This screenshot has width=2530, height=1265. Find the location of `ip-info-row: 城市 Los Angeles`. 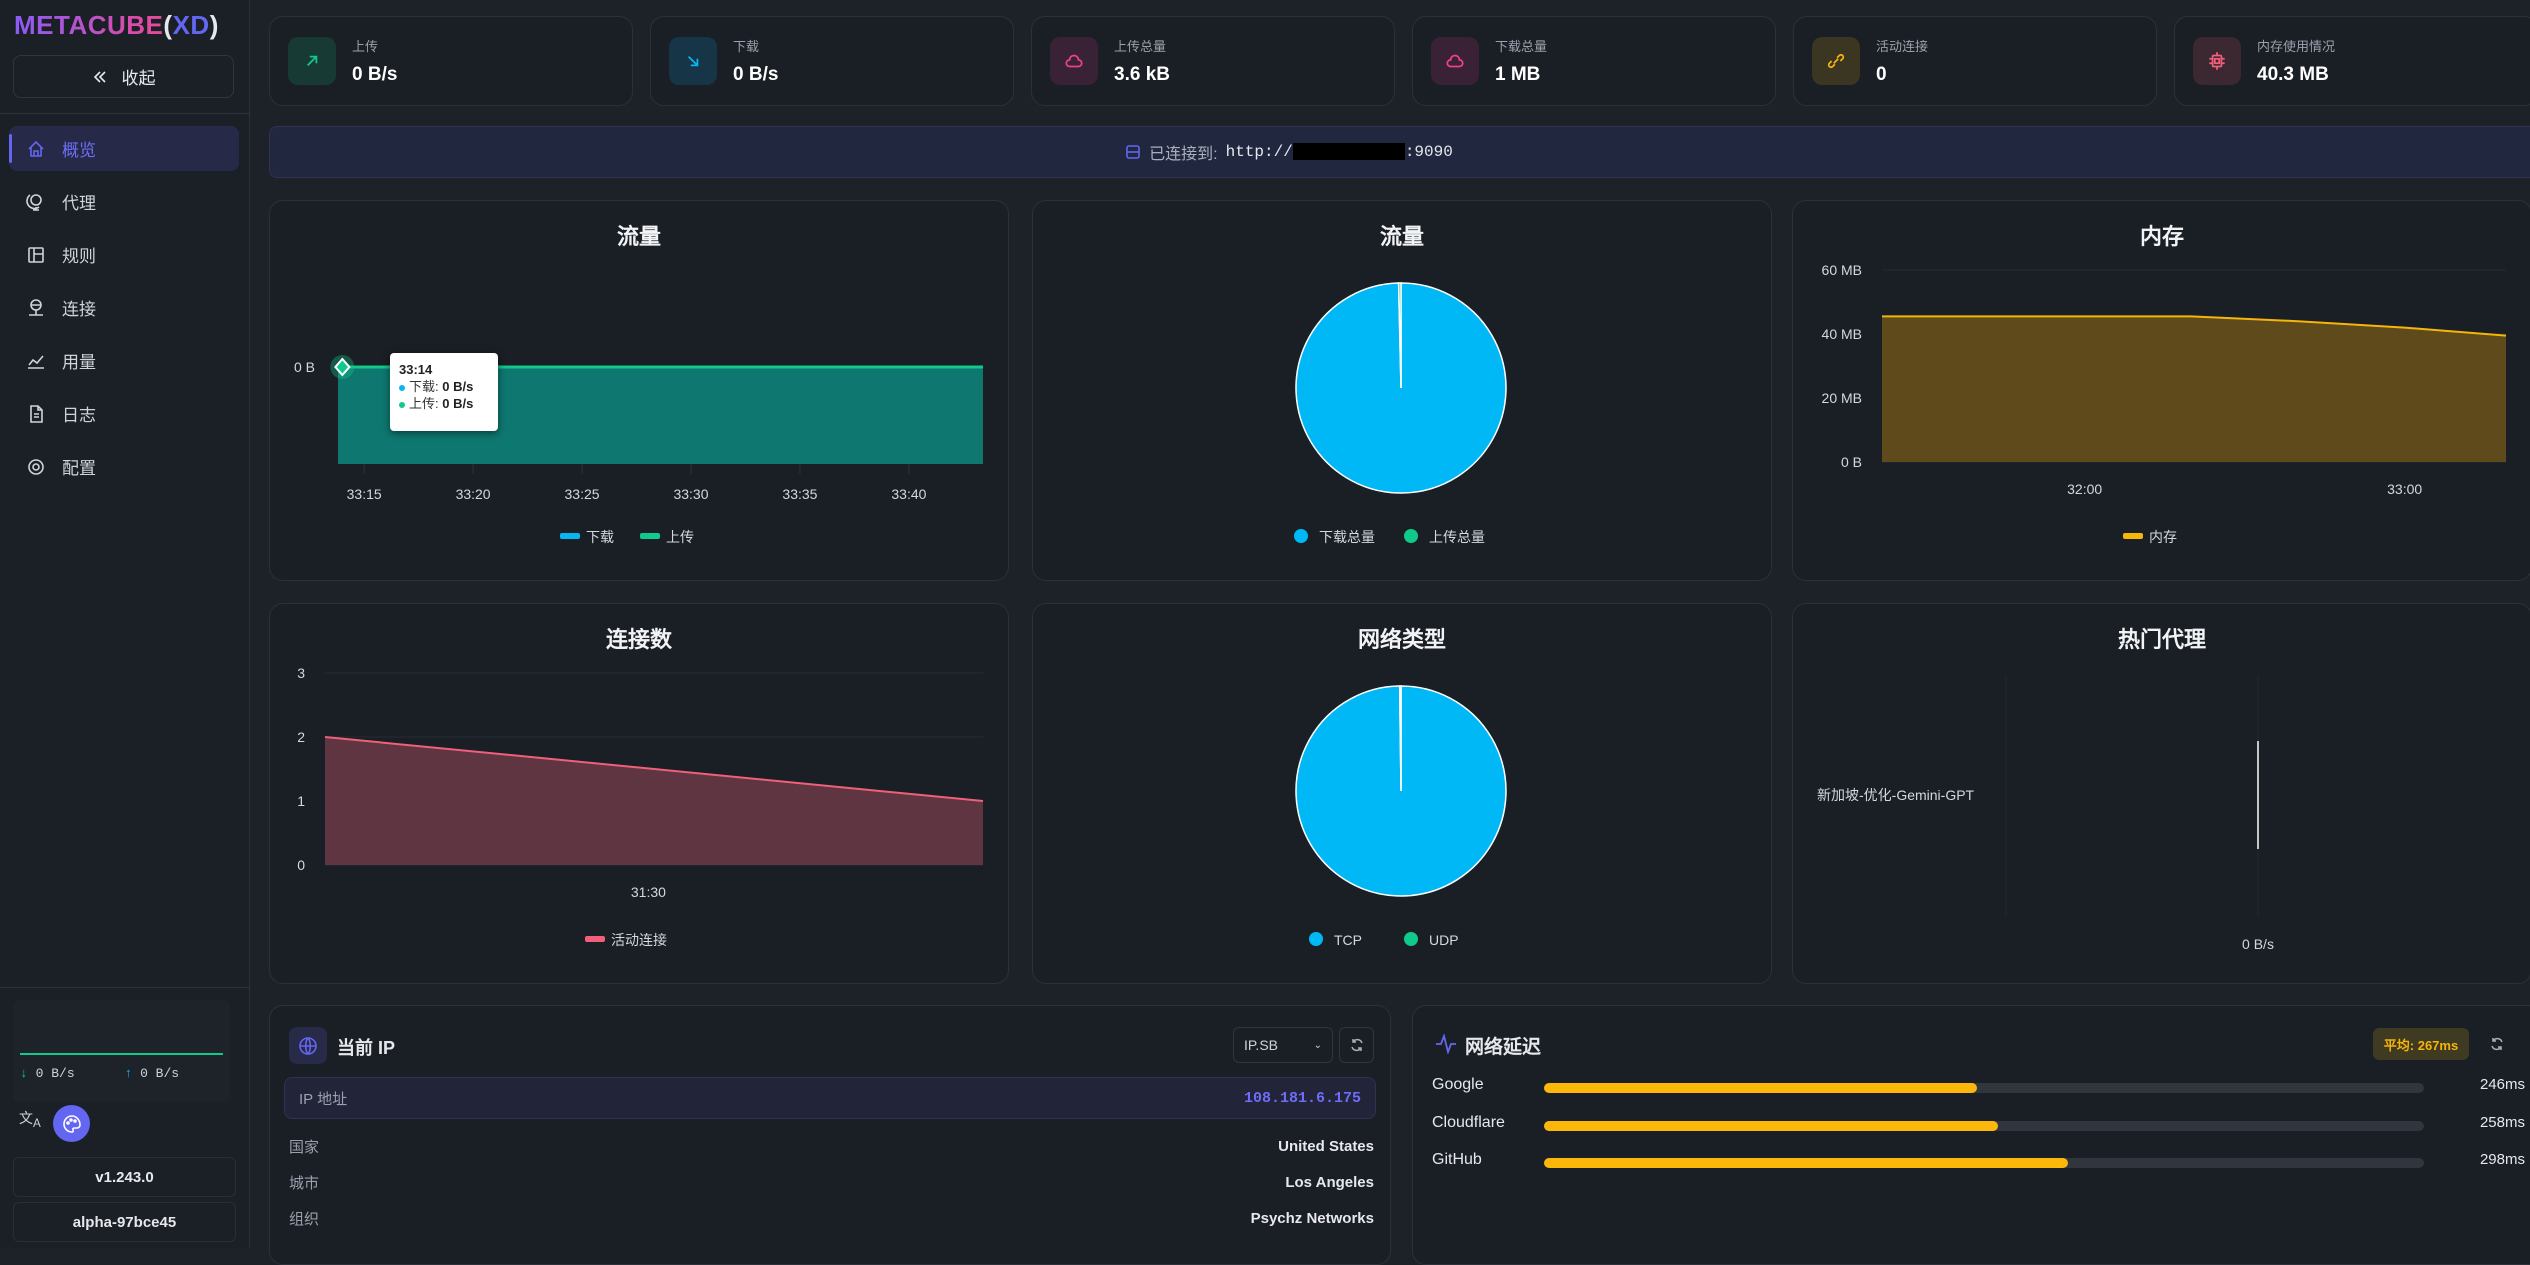

ip-info-row: 城市 Los Angeles is located at coordinates (831, 1183).